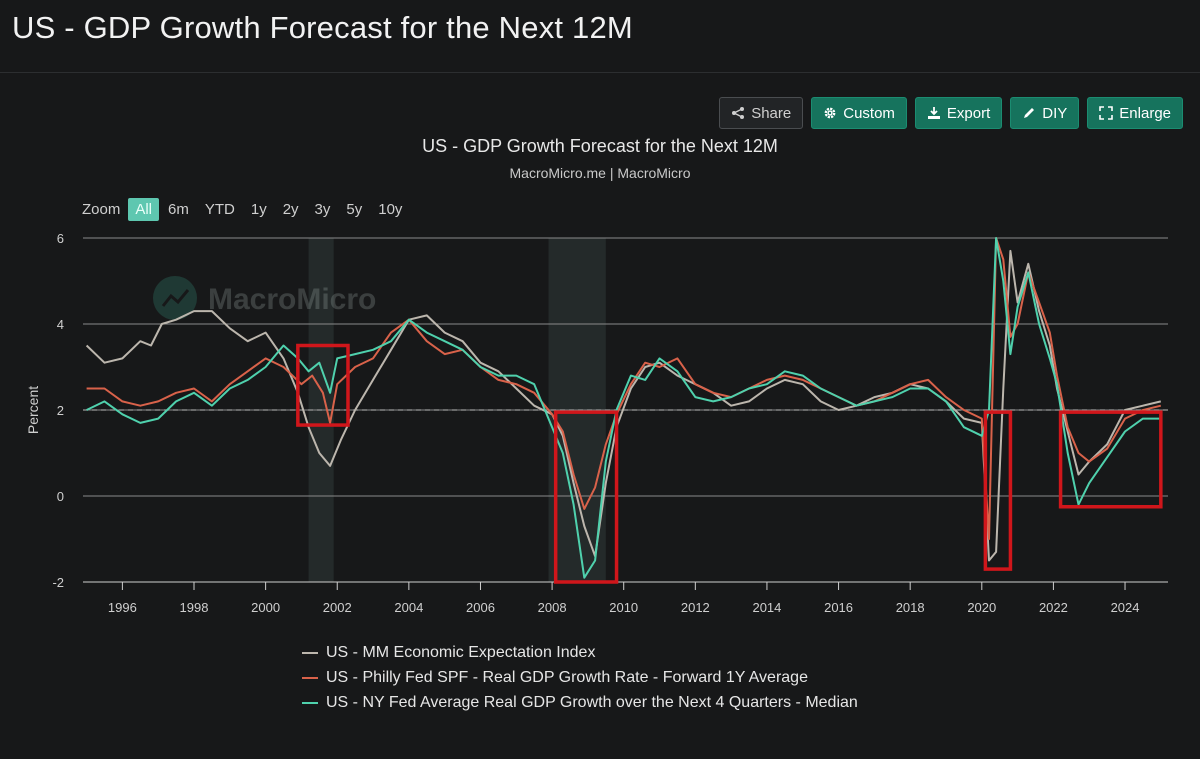 The height and width of the screenshot is (759, 1200). What do you see at coordinates (245, 209) in the screenshot?
I see `zoom-selector: Zoom All 6m YTD 1y 2y 3y 5y 10y` at bounding box center [245, 209].